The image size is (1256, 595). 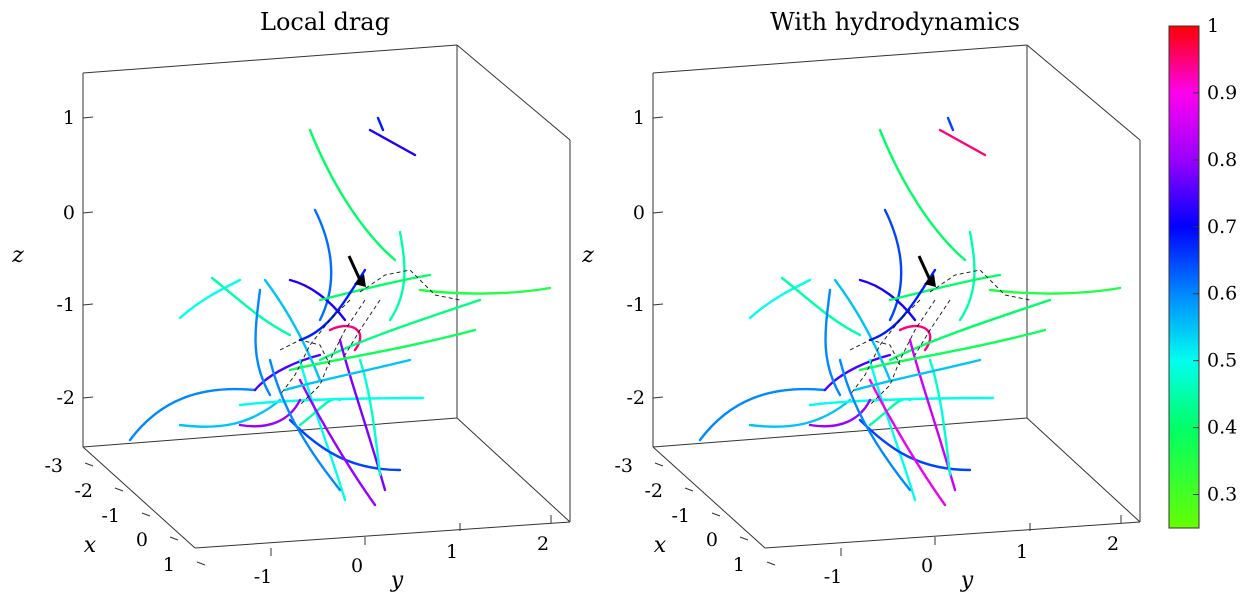 What do you see at coordinates (69, 118) in the screenshot?
I see `z-tick-label: 1` at bounding box center [69, 118].